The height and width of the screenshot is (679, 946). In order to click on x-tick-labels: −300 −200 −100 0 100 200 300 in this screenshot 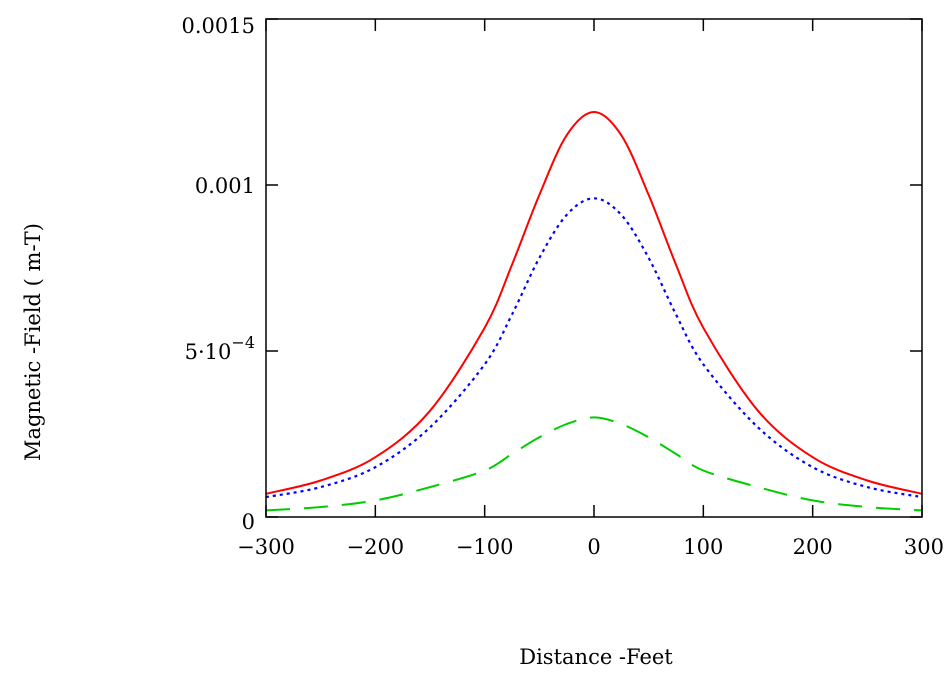, I will do `click(590, 547)`.